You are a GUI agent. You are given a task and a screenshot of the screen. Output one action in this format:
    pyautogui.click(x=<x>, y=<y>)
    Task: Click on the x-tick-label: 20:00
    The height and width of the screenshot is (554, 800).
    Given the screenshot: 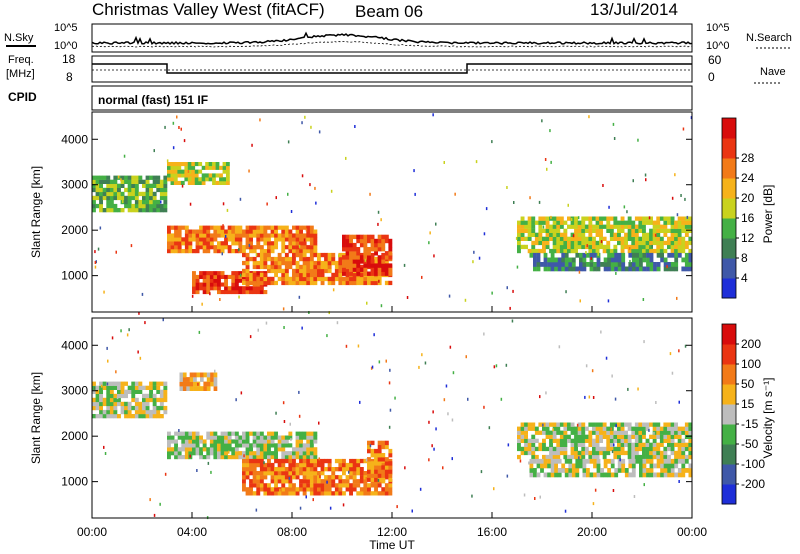 What is the action you would take?
    pyautogui.click(x=592, y=532)
    